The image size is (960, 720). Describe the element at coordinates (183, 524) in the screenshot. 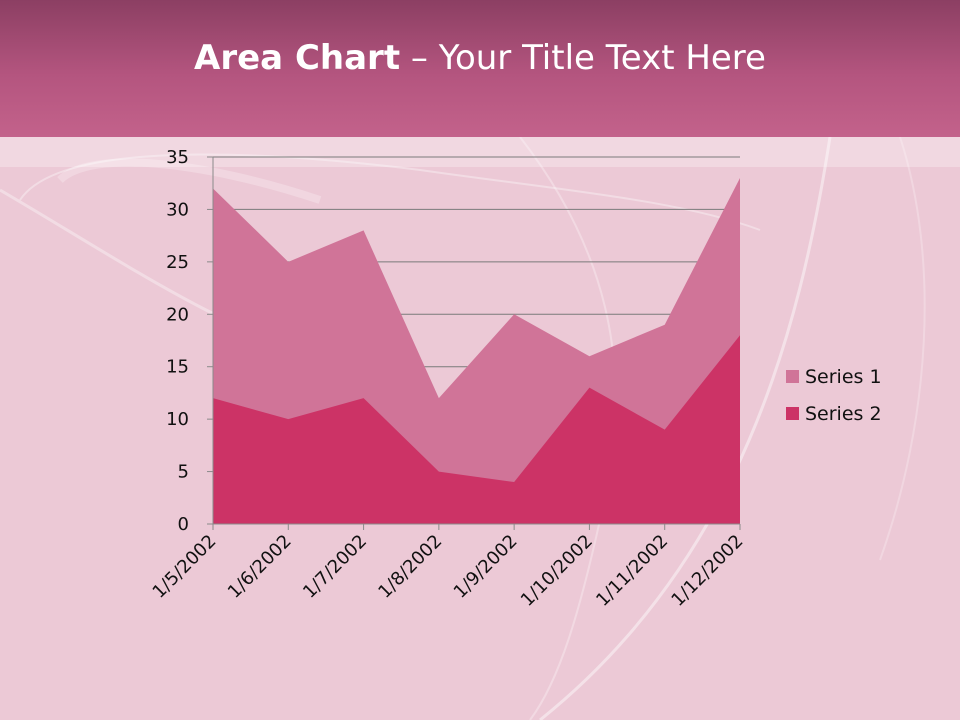

I see `y-tick-label-0: 0` at that location.